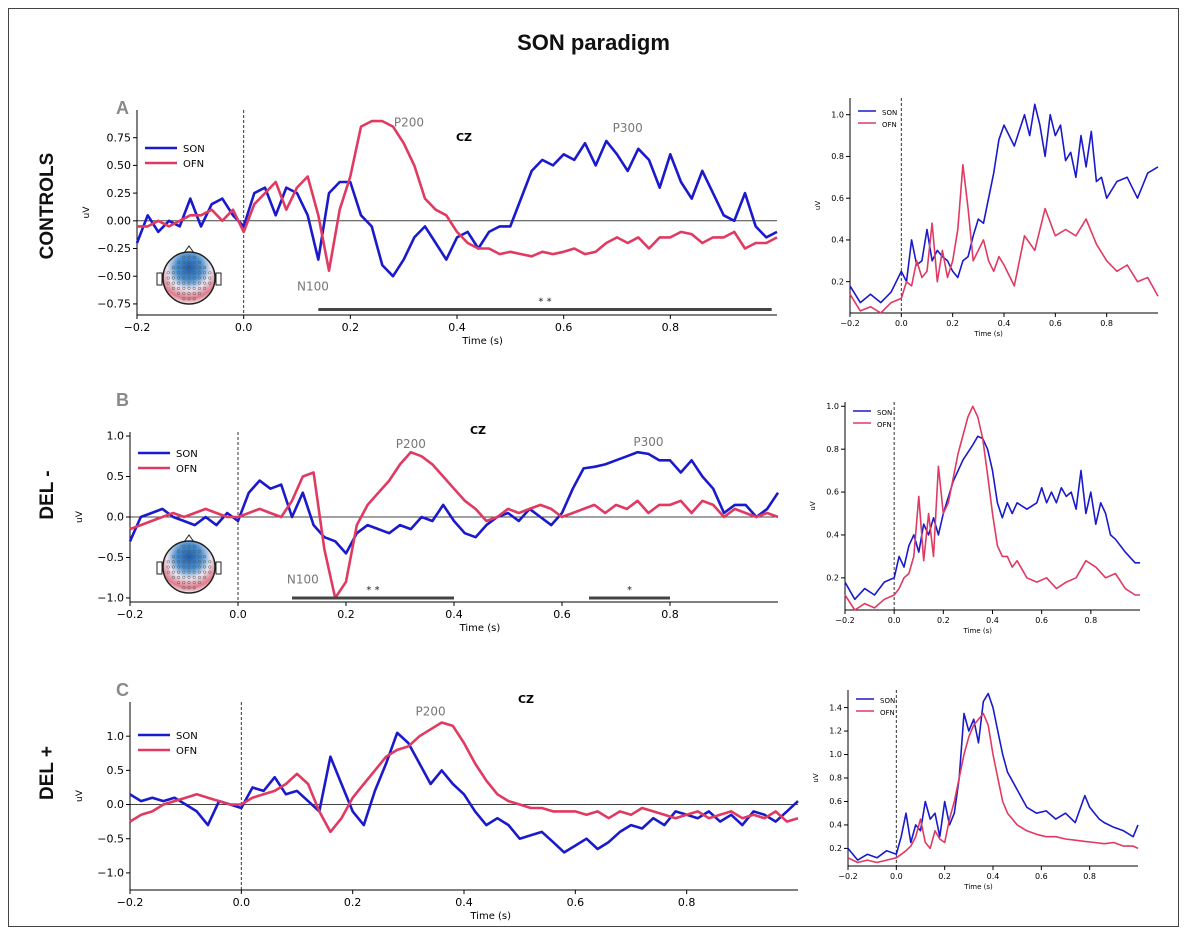 The image size is (1187, 935). I want to click on peak-annotation-p300-a-main: P300, so click(628, 128).